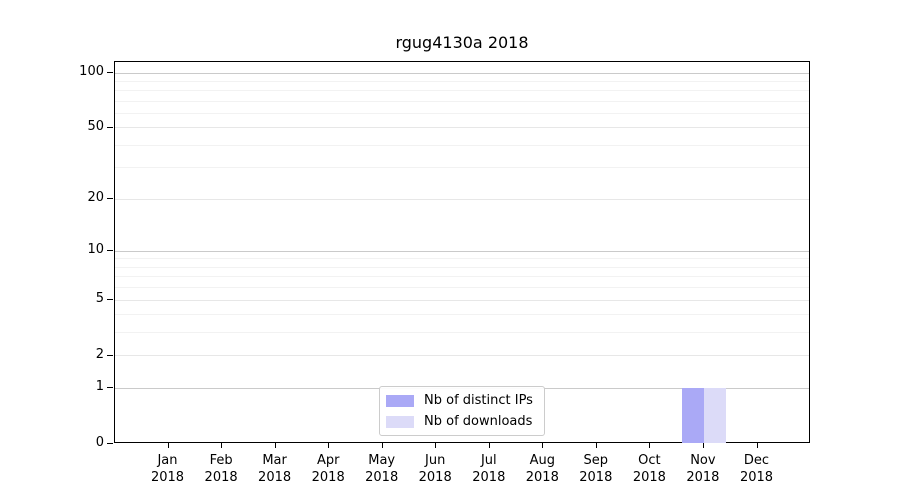 This screenshot has height=500, width=900. Describe the element at coordinates (703, 469) in the screenshot. I see `x-tick-label-nov: Nov 2018` at that location.